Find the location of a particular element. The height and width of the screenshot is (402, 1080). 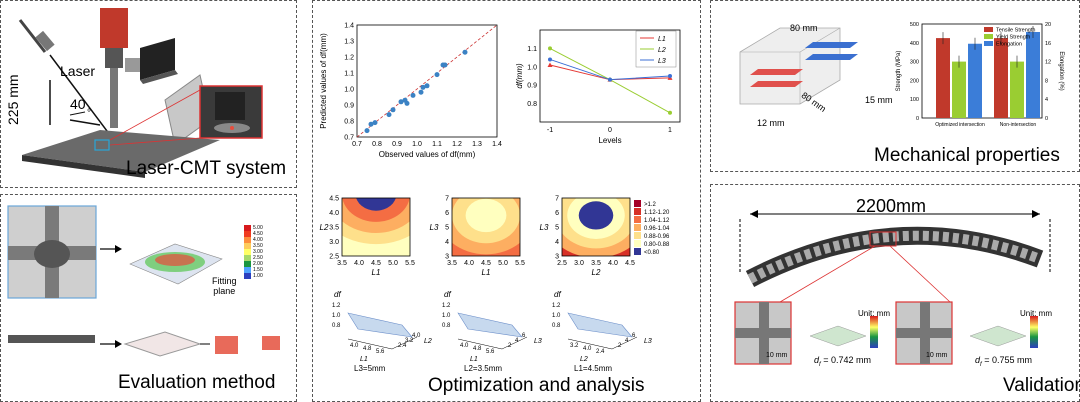

legend-label: Elongation is located at coordinates (1009, 45).